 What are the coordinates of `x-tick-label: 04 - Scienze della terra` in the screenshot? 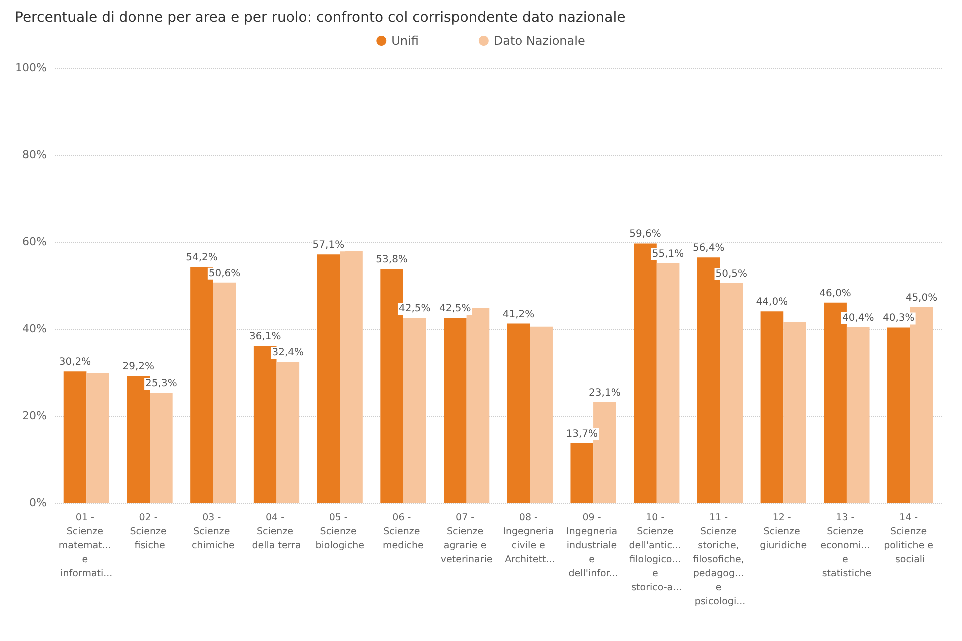 It's located at (277, 532).